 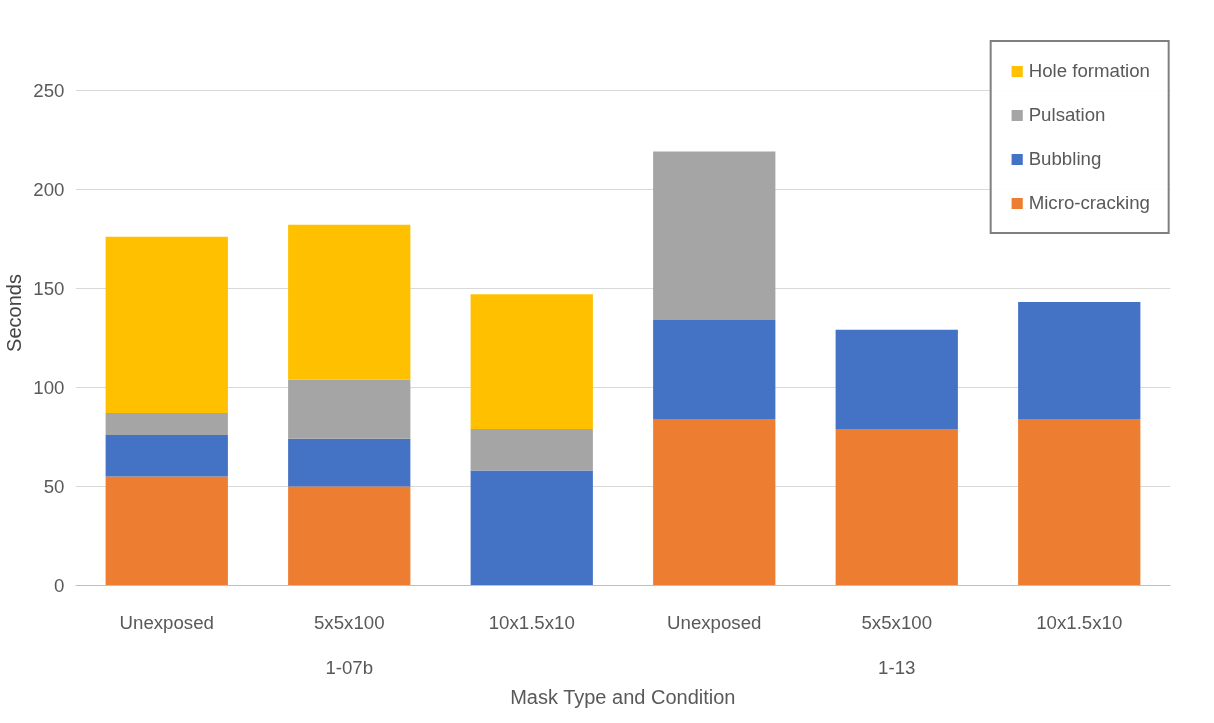 I want to click on y-tick-label: 250, so click(x=49, y=90).